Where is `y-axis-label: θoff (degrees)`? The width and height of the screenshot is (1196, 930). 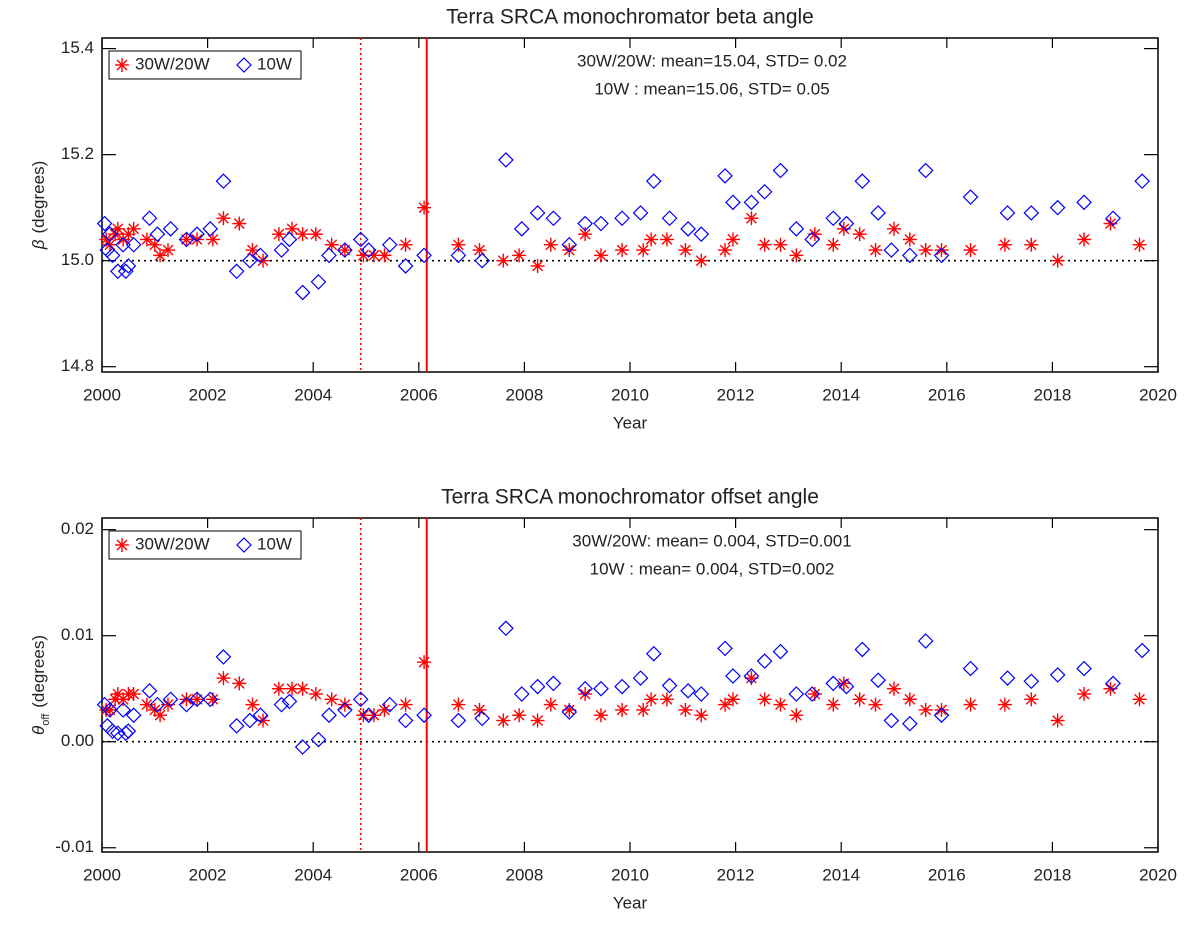 y-axis-label: θoff (degrees) is located at coordinates (40, 685).